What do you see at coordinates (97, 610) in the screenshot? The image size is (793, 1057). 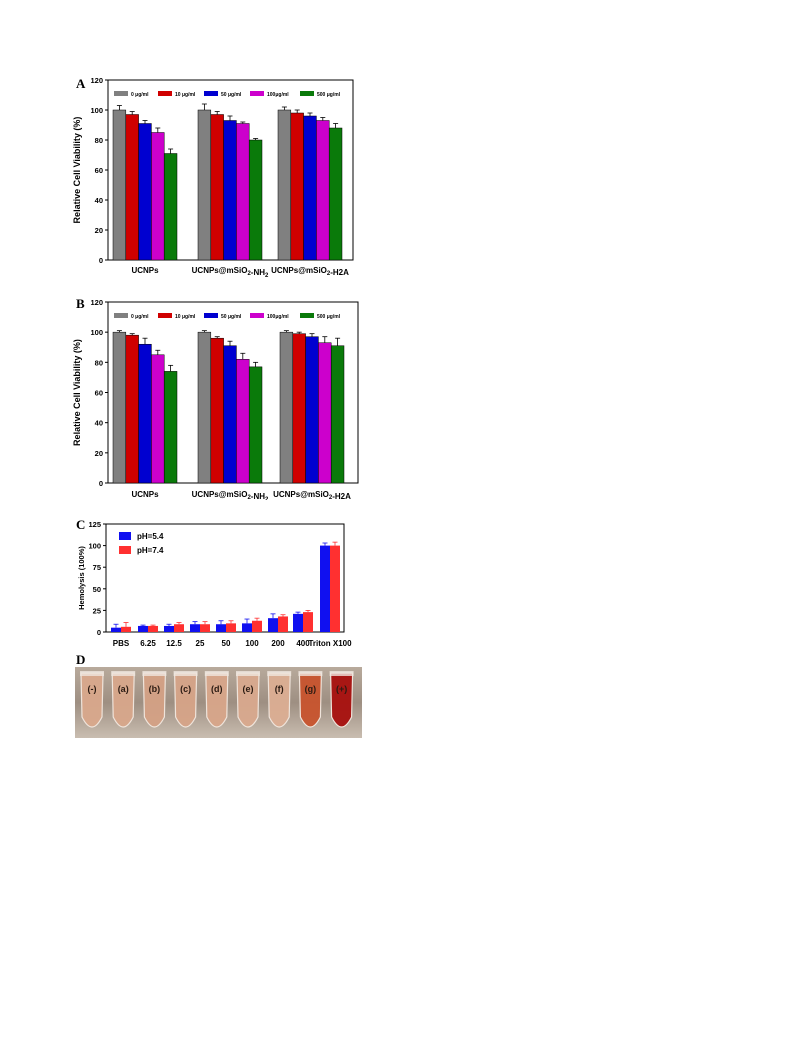 I see `y-tick-label: 25` at bounding box center [97, 610].